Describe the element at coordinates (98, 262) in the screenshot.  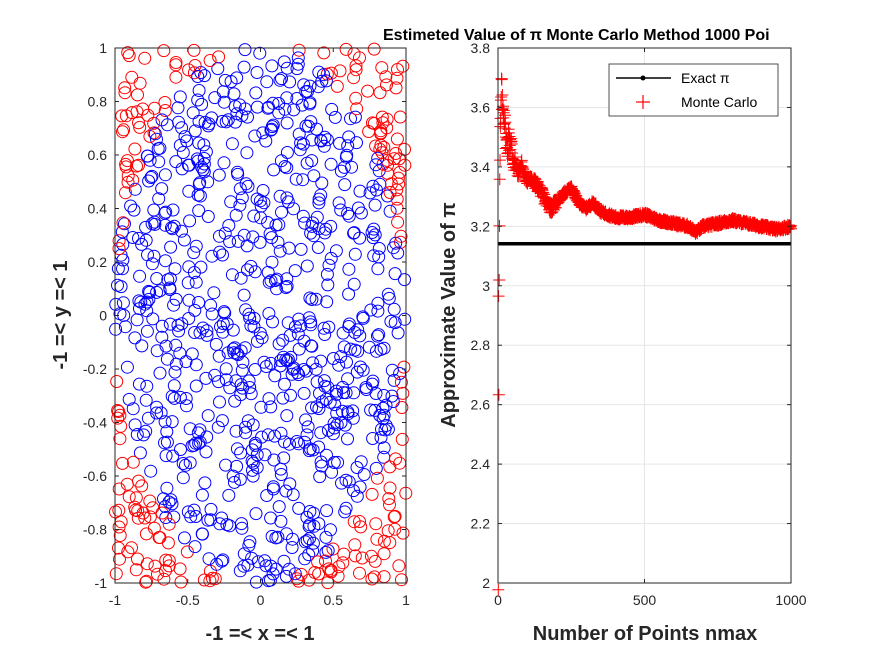
I see `y-tick-label: 0.2` at that location.